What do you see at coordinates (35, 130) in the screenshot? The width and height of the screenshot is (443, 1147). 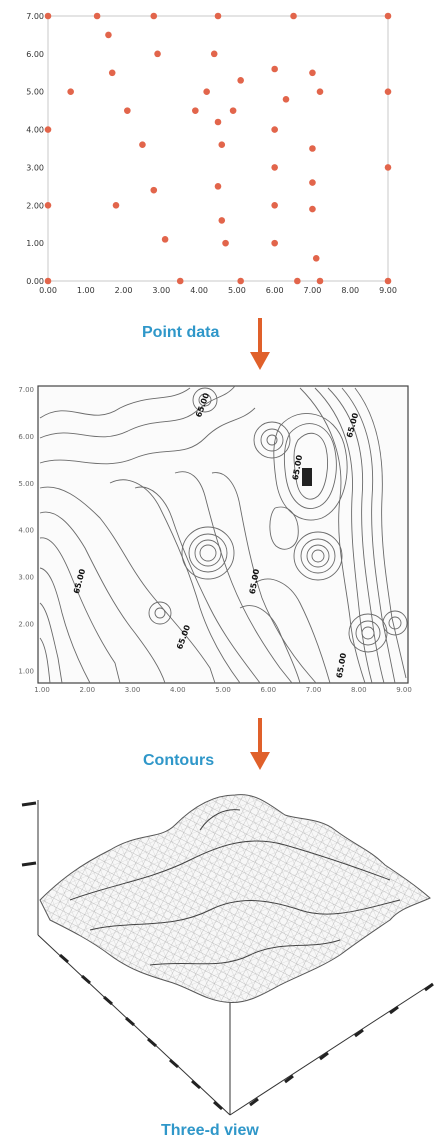 I see `y-tick-label: 4.00` at bounding box center [35, 130].